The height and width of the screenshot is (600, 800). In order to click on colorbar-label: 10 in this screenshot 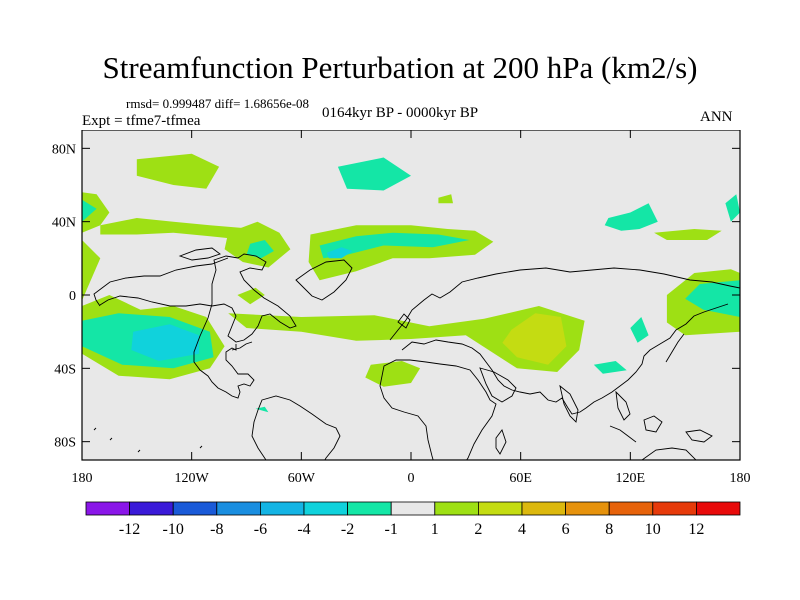, I will do `click(653, 529)`.